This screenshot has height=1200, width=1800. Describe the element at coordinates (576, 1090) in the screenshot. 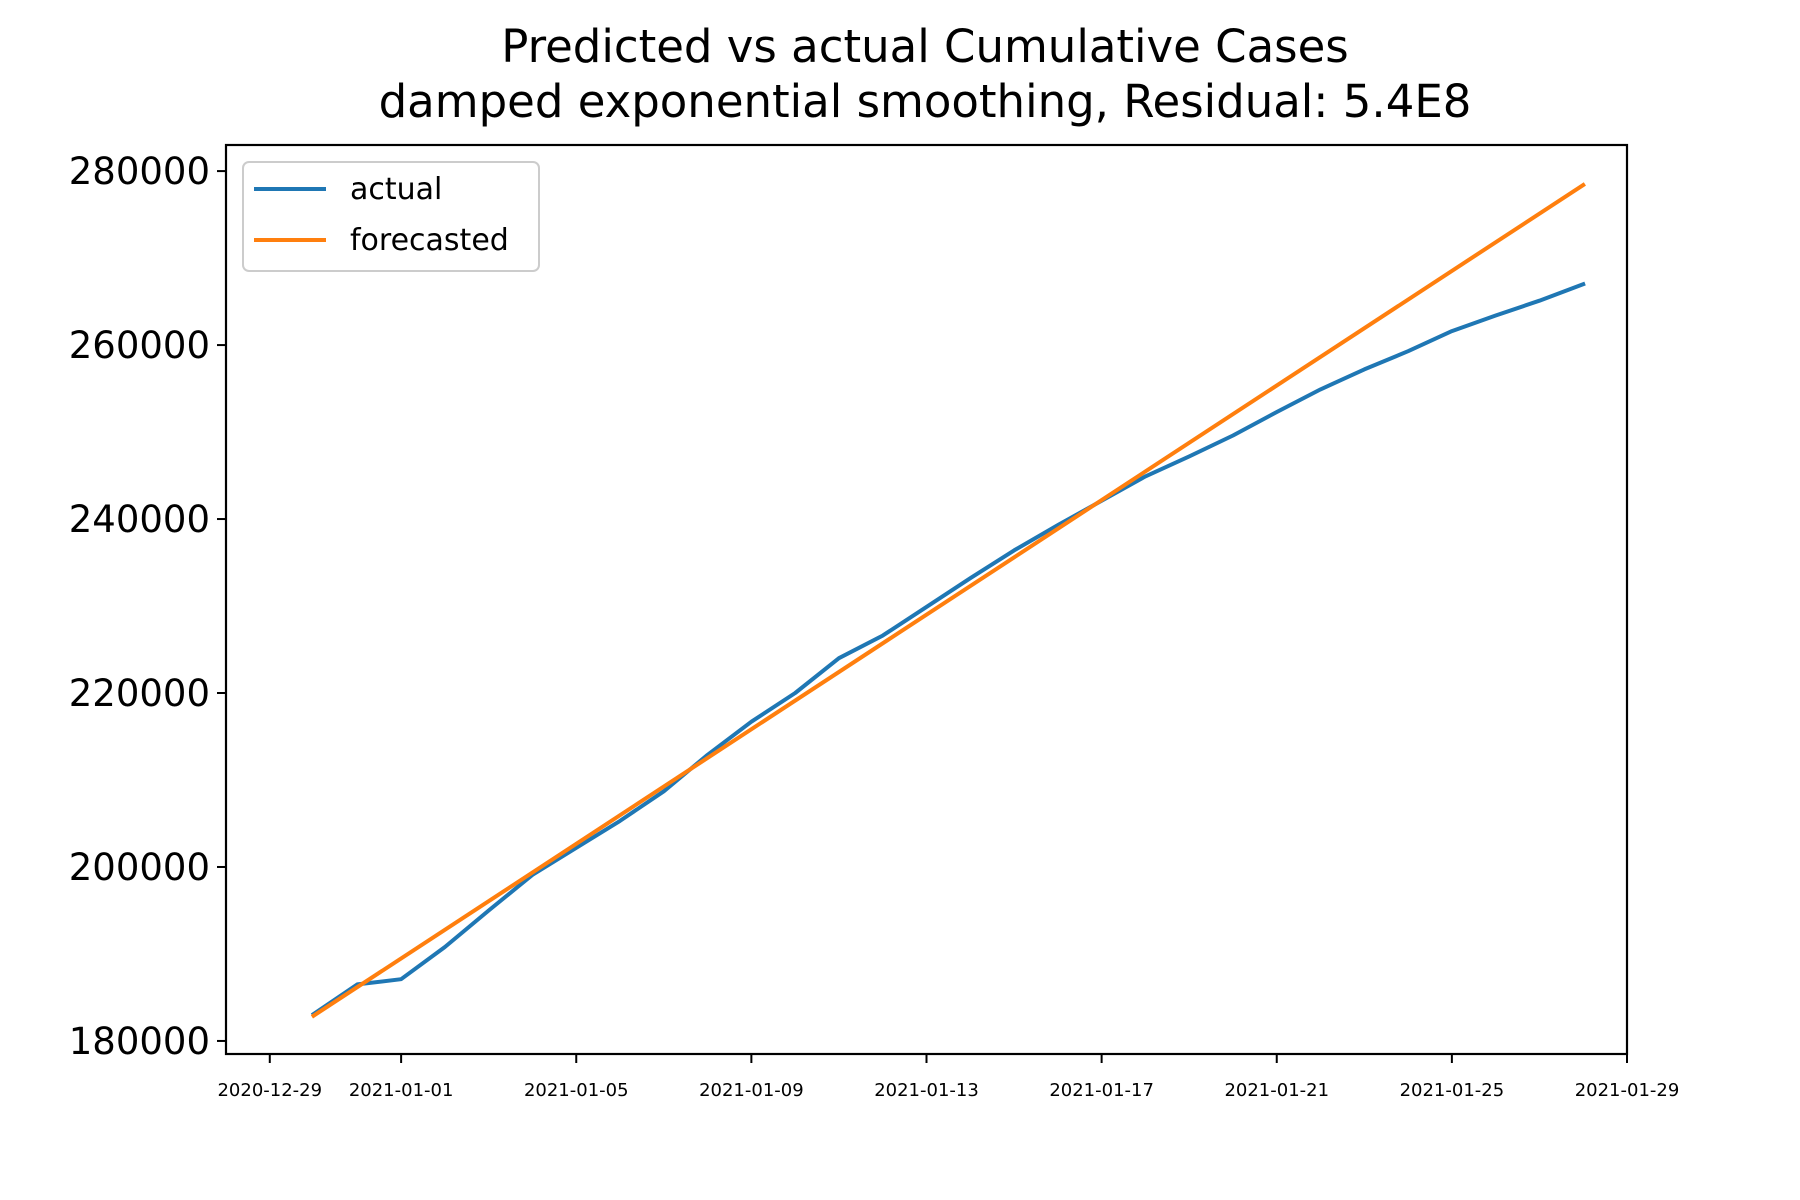

I see `x-tick-label: 2021-01-05` at that location.